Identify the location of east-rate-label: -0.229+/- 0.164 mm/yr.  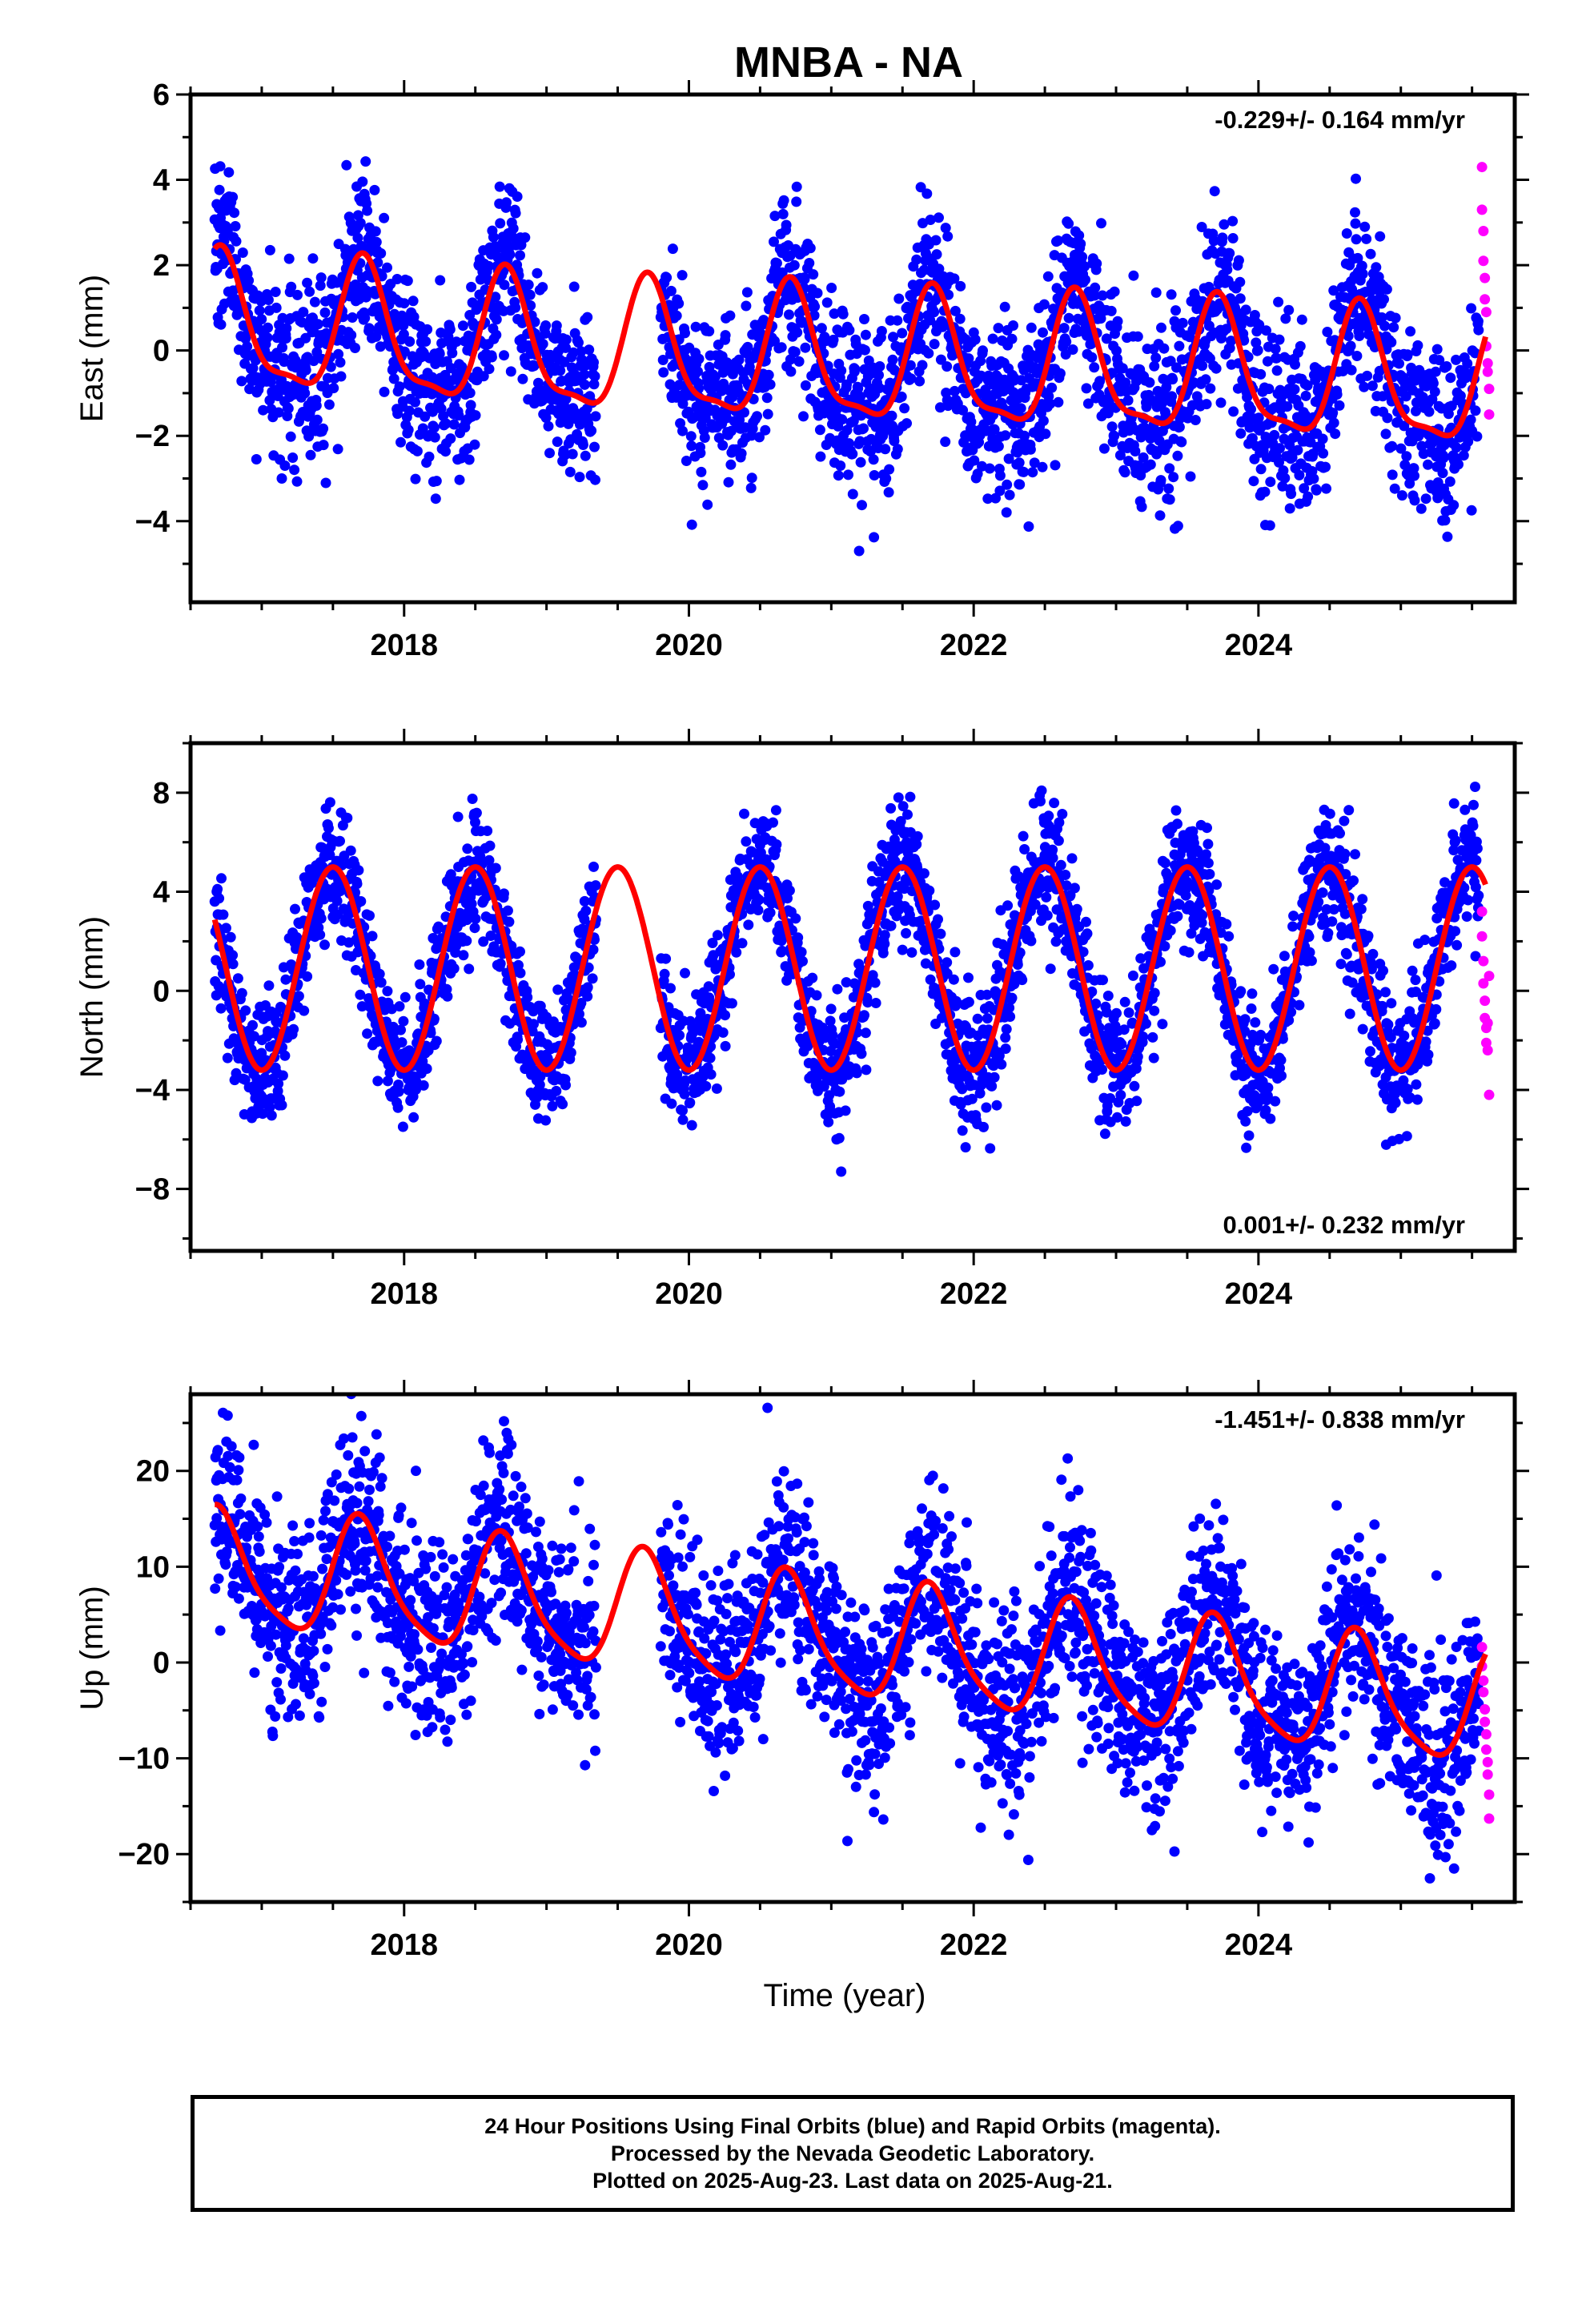
(1340, 120).